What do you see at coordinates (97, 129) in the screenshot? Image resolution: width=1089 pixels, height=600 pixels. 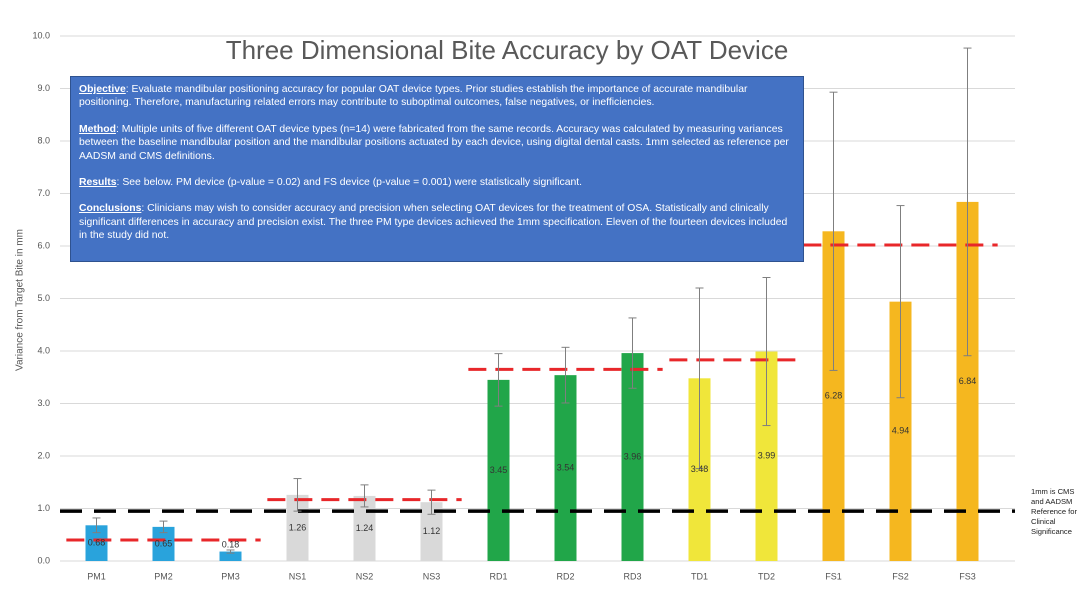 I see `note-heading: Method` at bounding box center [97, 129].